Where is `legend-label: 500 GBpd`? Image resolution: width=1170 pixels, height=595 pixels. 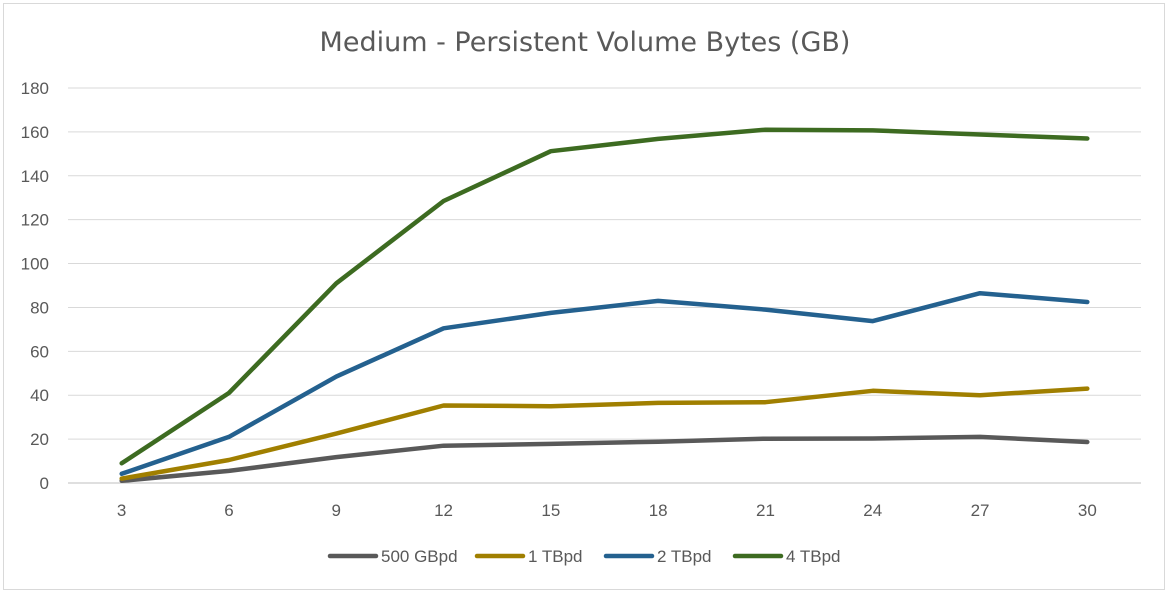
legend-label: 500 GBpd is located at coordinates (419, 556).